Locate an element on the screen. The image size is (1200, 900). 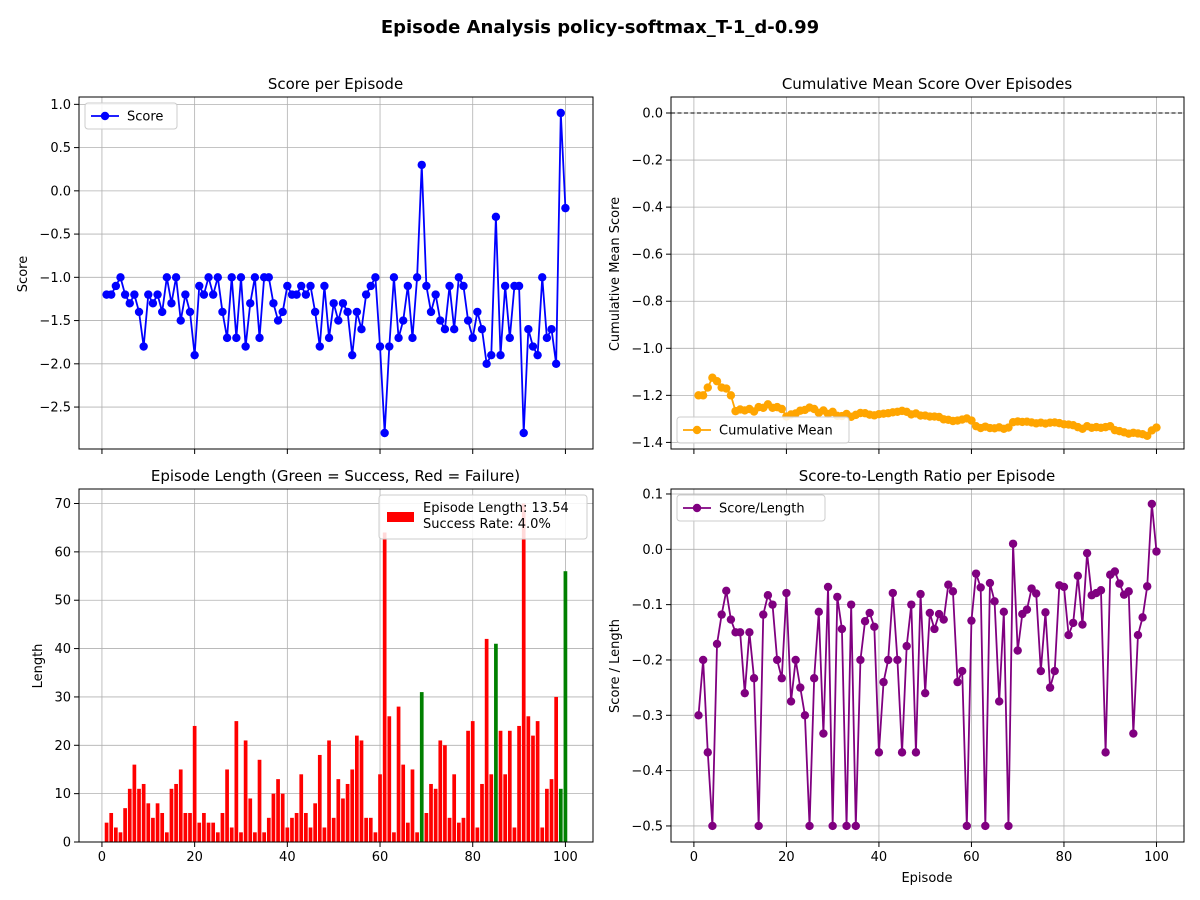
legend-marker is located at coordinates (697, 508).